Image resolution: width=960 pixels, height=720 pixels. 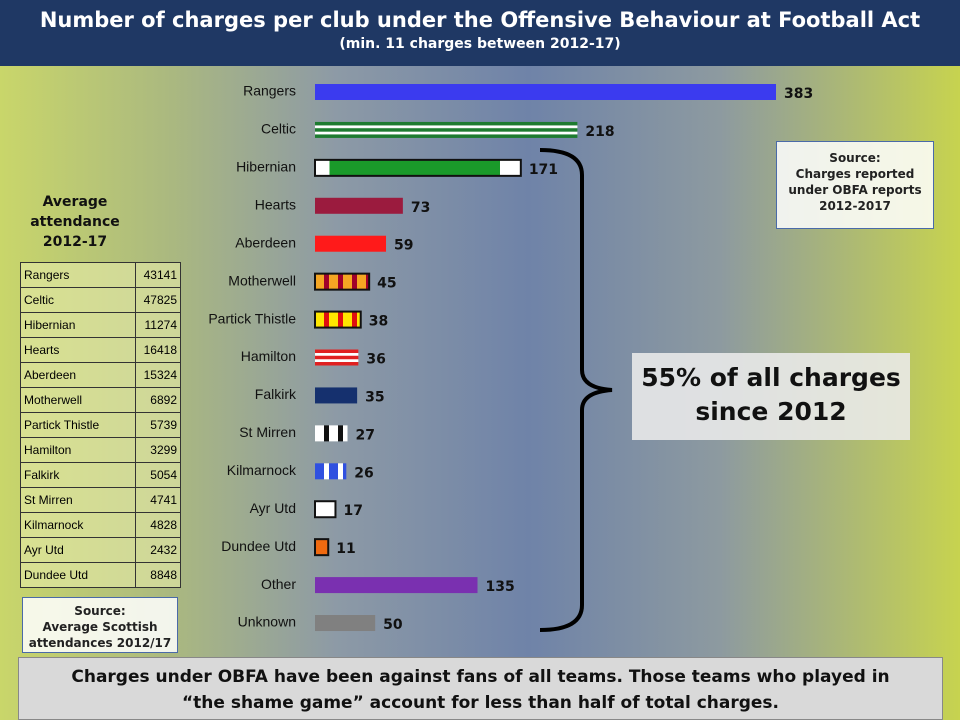 I want to click on table-row: St Mirren 4741, so click(x=100, y=500).